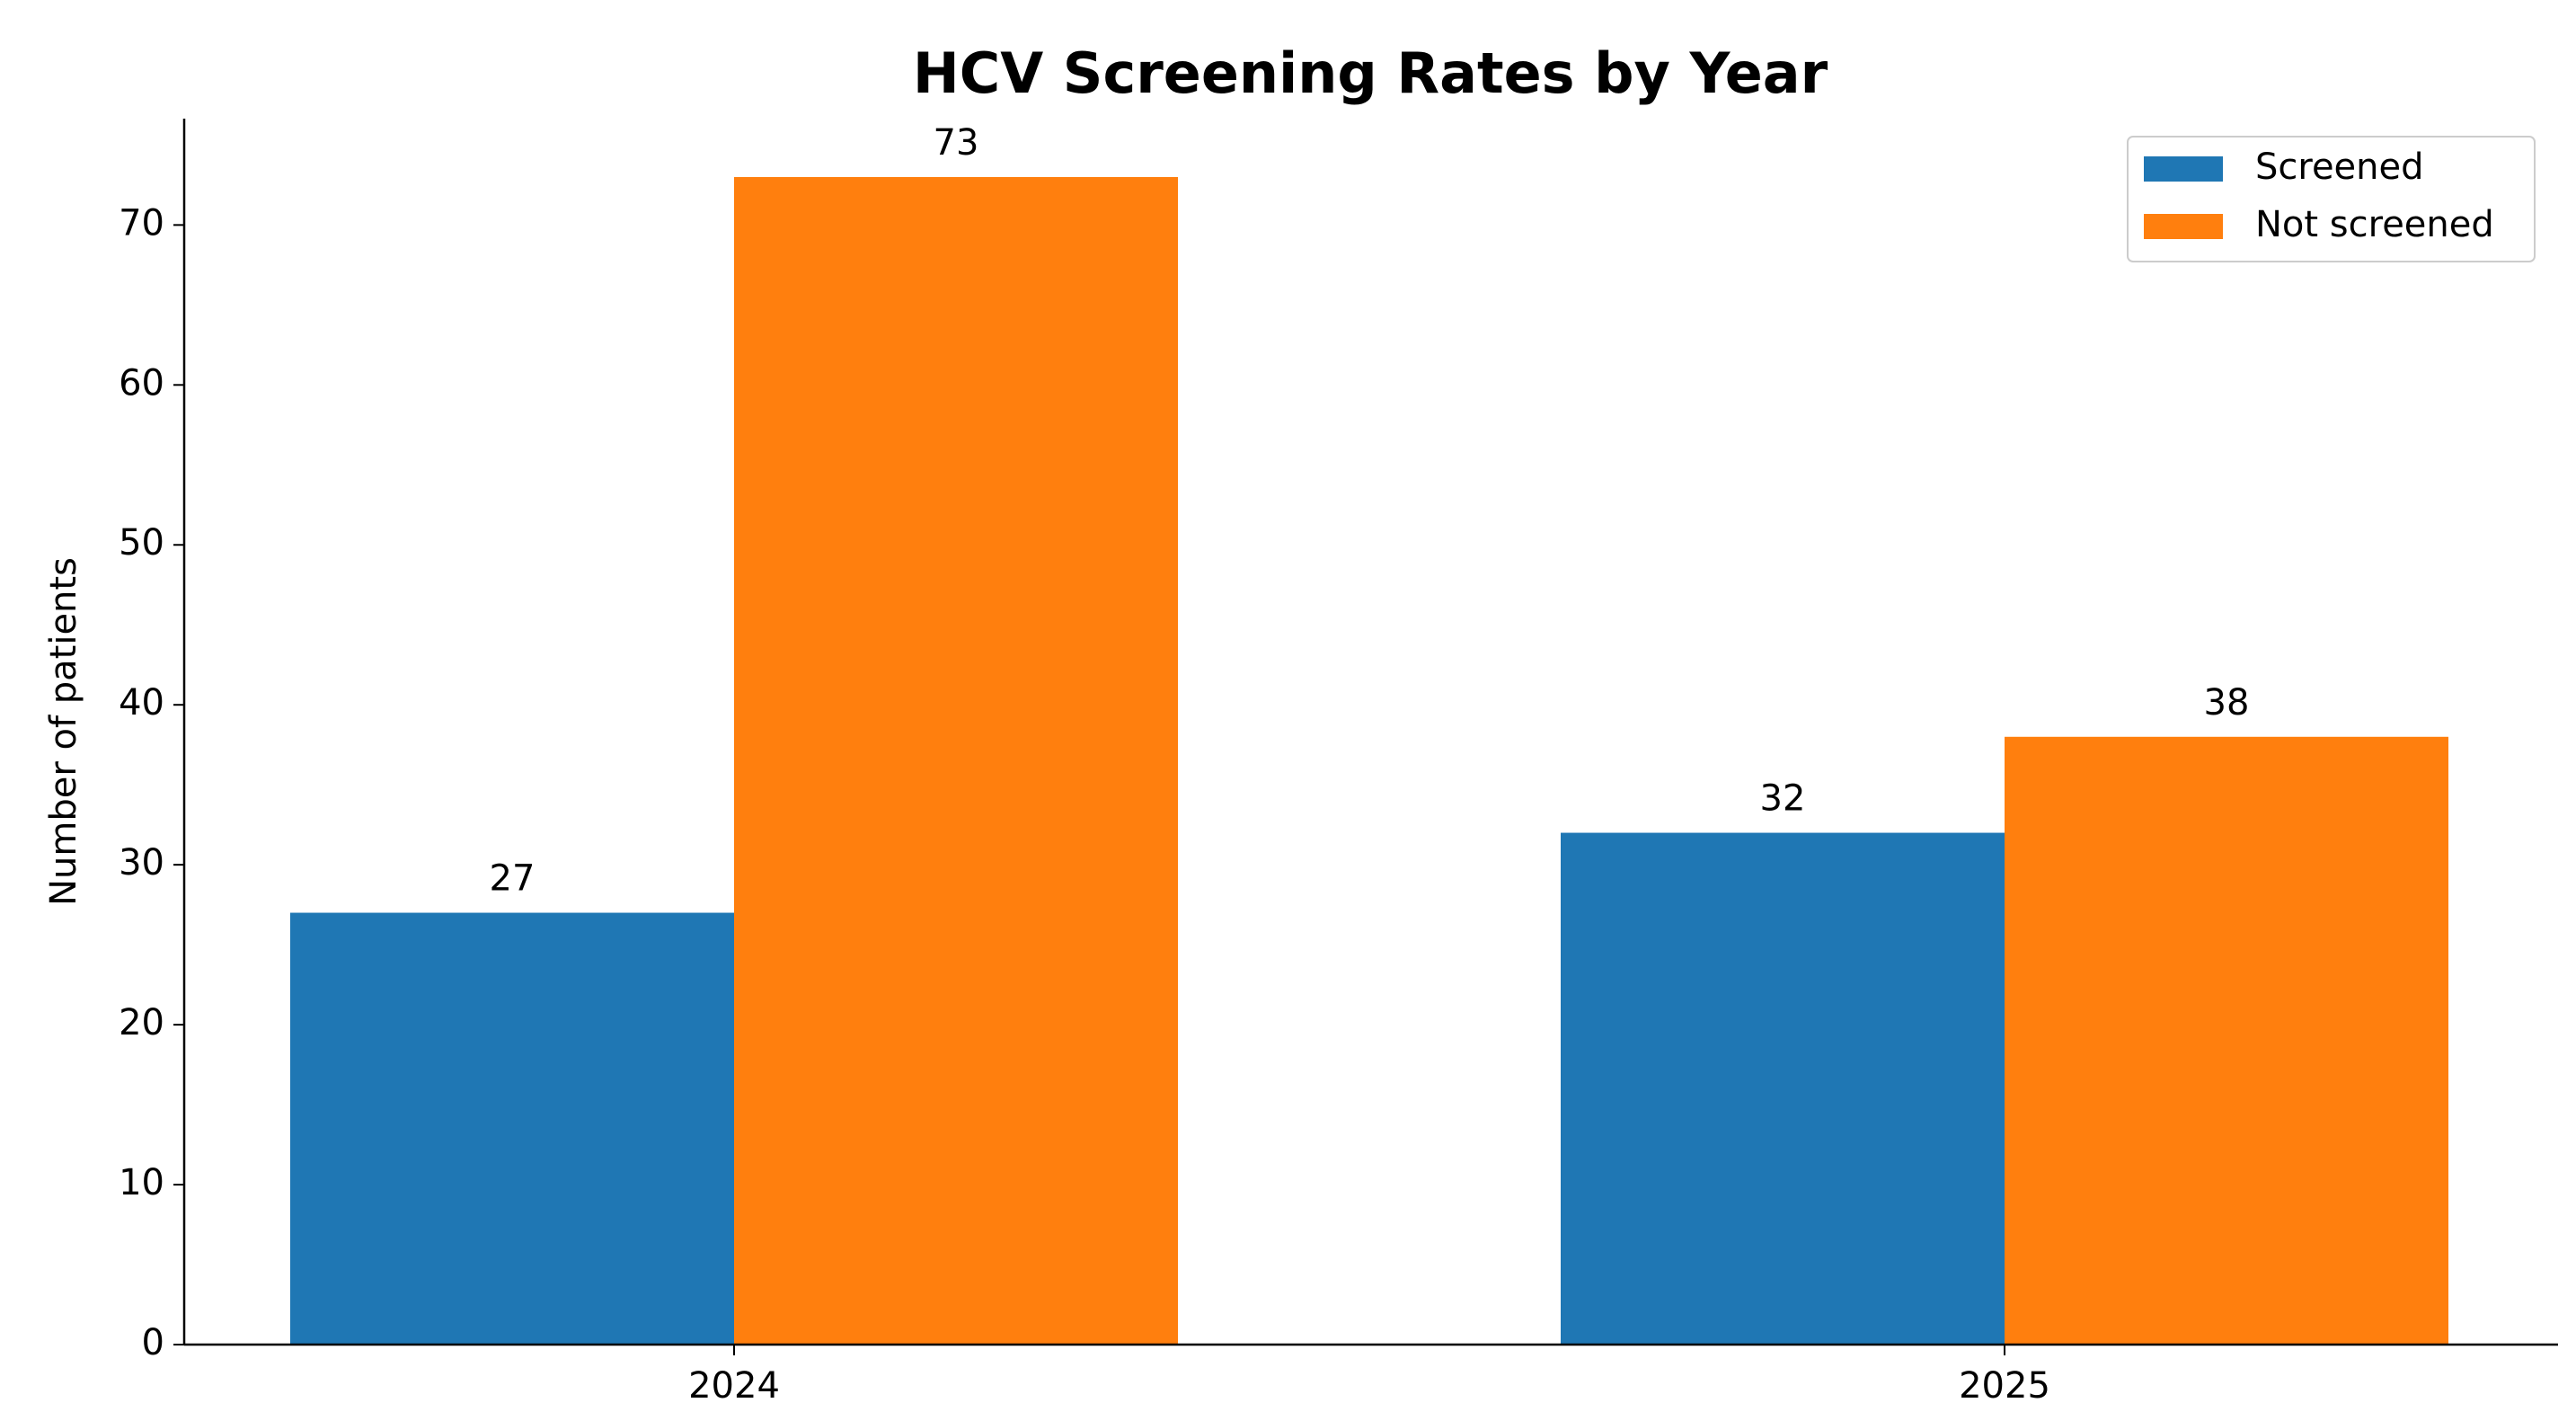 Image resolution: width=2576 pixels, height=1403 pixels. I want to click on value-label: 38, so click(2227, 703).